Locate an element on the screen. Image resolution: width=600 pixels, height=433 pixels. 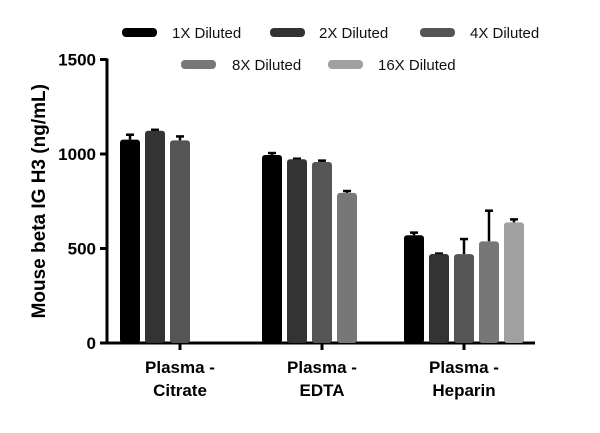
bar-16x-diluted is located at coordinates (514, 282).